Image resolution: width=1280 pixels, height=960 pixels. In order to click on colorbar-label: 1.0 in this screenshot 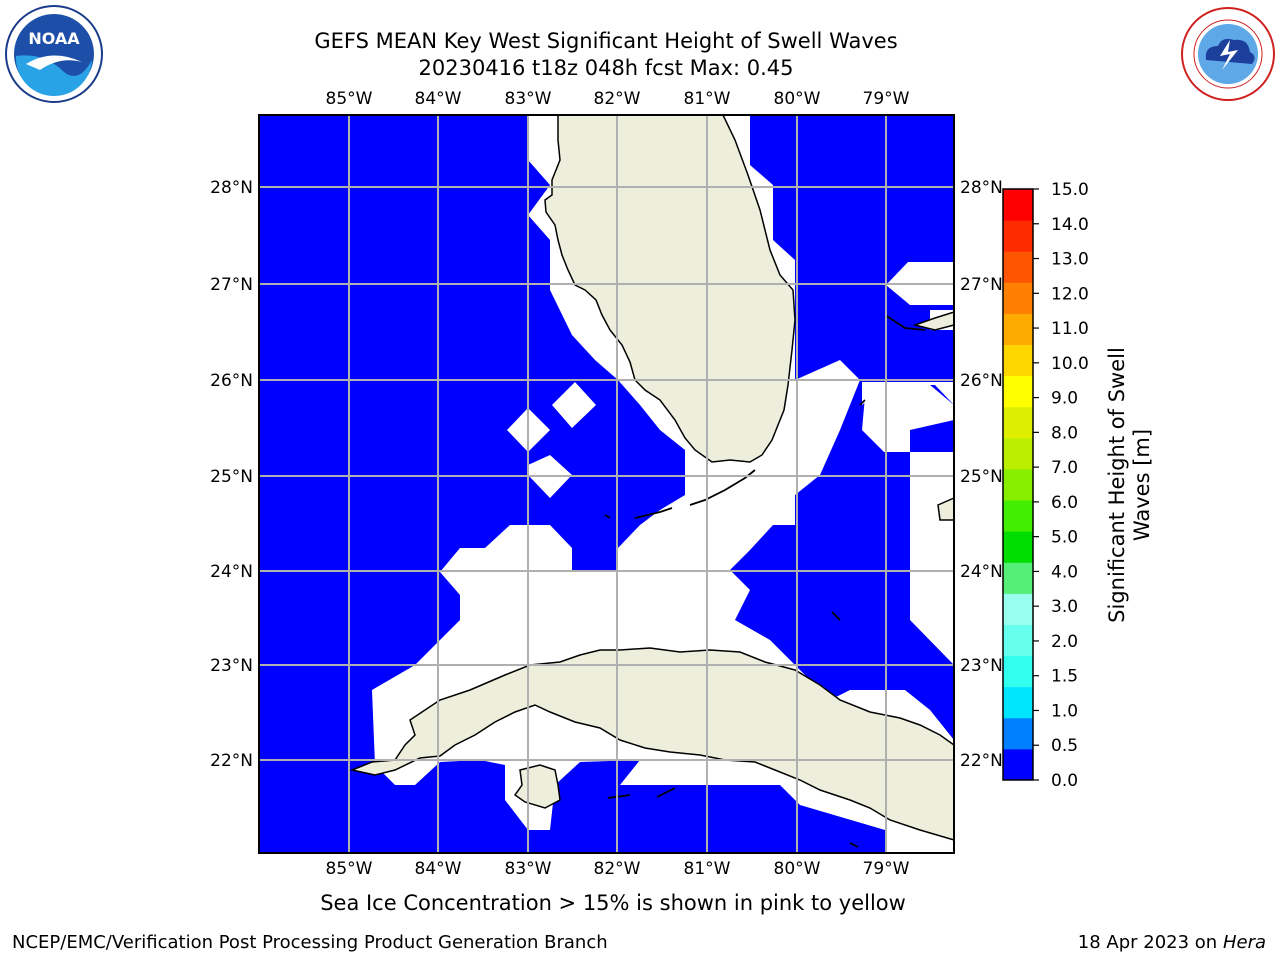, I will do `click(1064, 711)`.